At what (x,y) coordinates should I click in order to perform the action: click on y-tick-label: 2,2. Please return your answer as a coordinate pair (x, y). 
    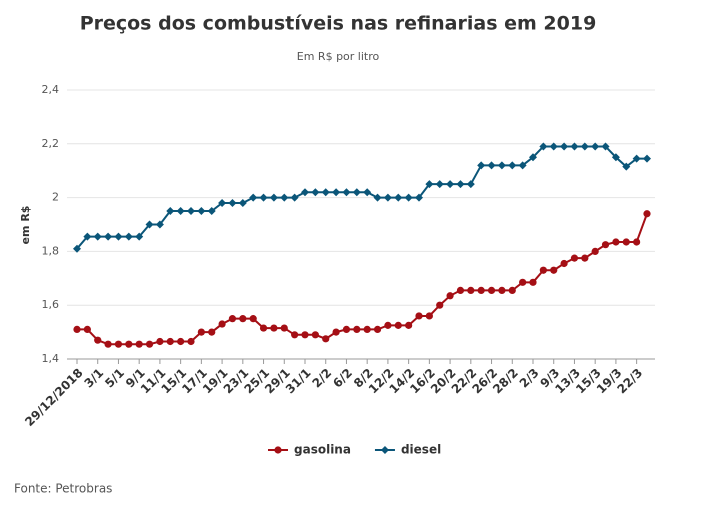
    Looking at the image, I should click on (51, 143).